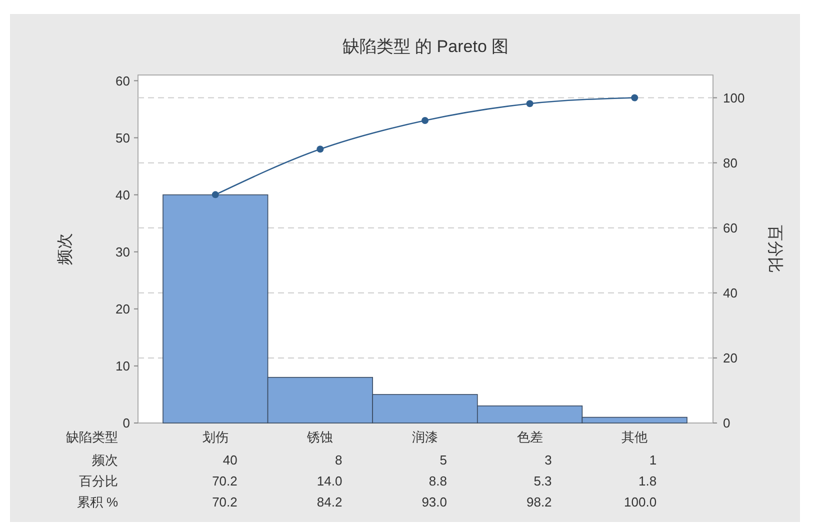  What do you see at coordinates (730, 358) in the screenshot?
I see `y2-tick-label: 20` at bounding box center [730, 358].